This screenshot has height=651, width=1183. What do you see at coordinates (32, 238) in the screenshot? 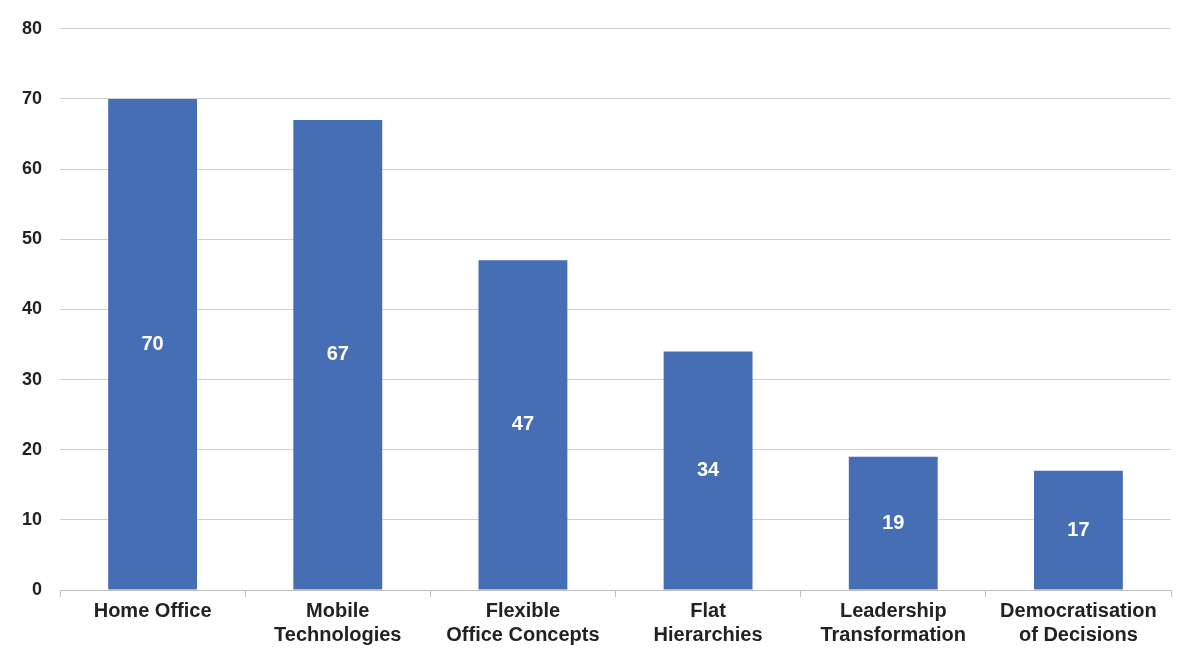
I see `y-tick-label: 50` at bounding box center [32, 238].